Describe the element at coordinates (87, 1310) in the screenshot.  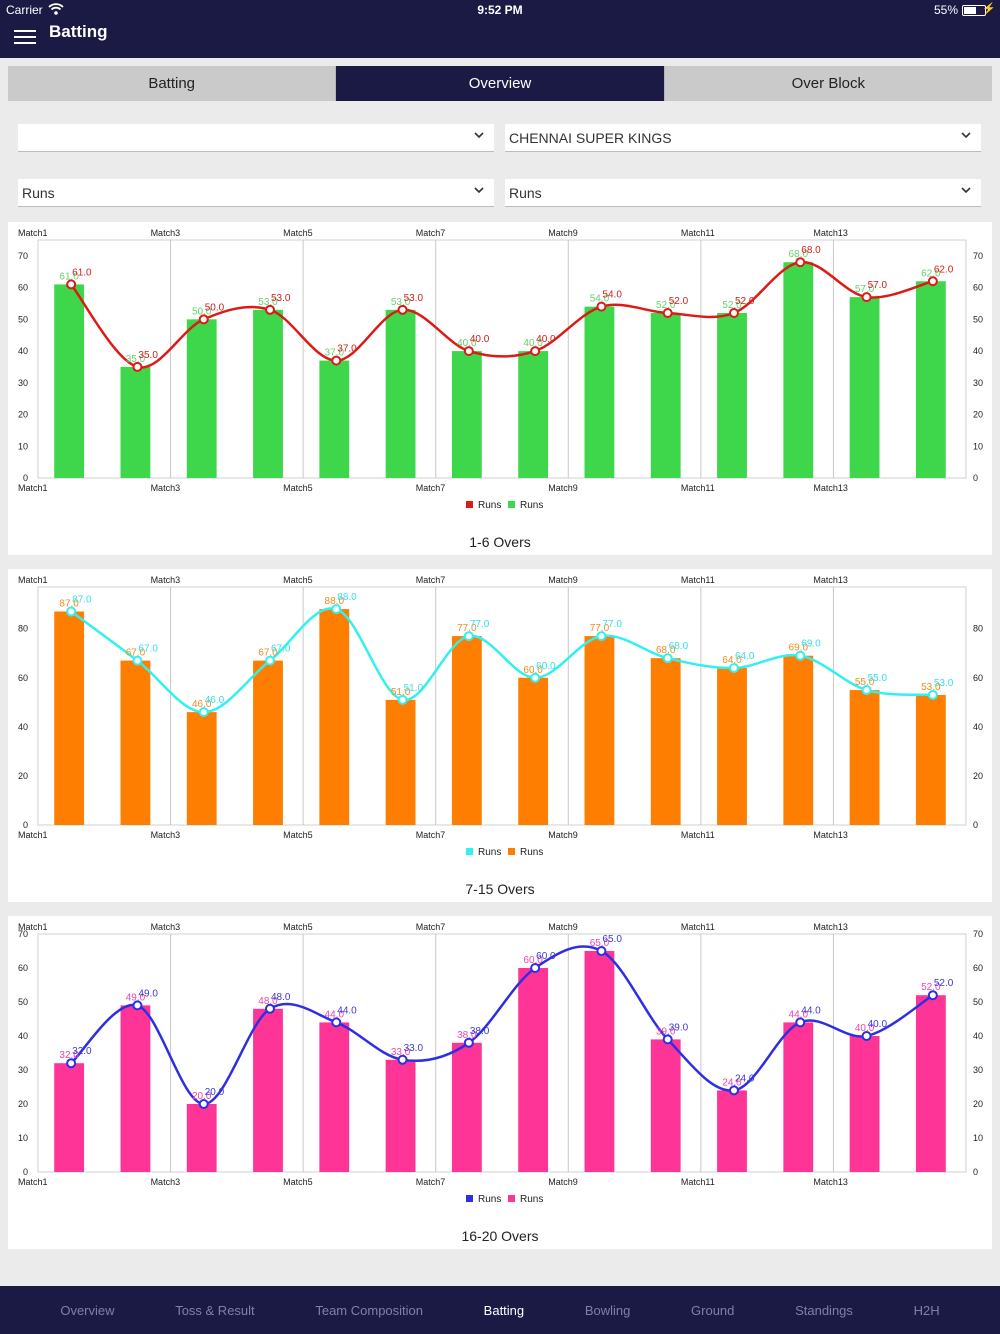
I see `tab-overview: Overview` at that location.